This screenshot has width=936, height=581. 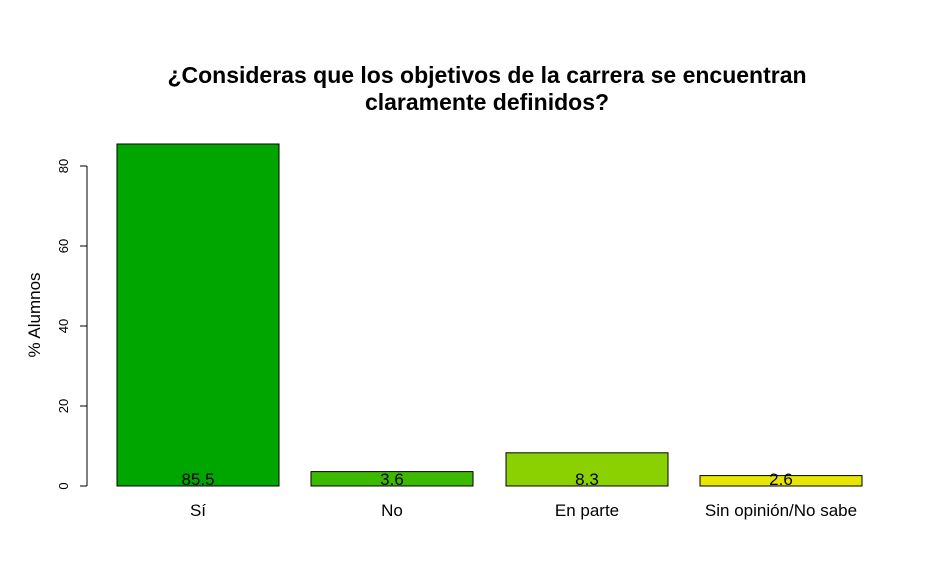 I want to click on category-label: Sí, so click(x=198, y=510).